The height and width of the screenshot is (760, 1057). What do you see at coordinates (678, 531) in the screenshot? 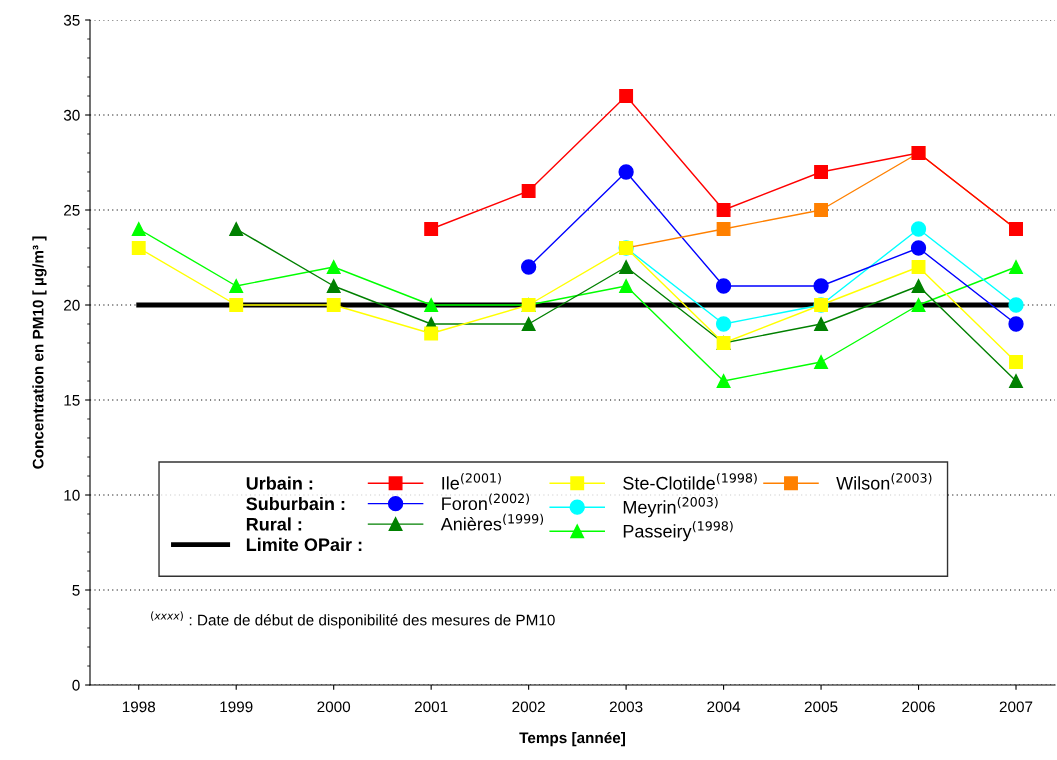
I see `legend-label: Passeiry$^{(1998)}$` at bounding box center [678, 531].